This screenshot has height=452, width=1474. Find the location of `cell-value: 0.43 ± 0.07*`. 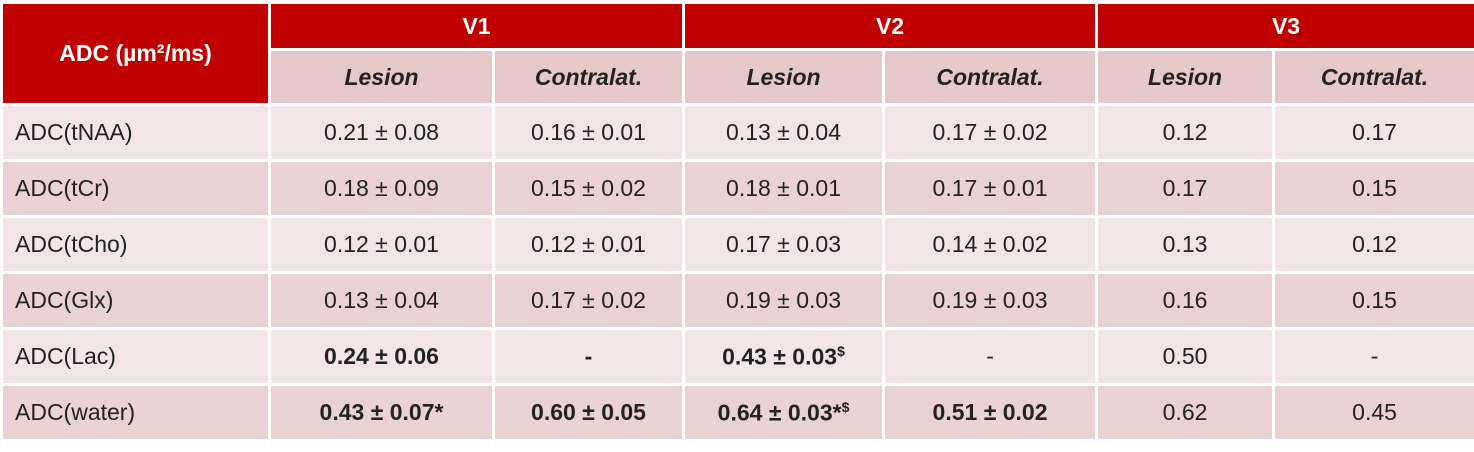

cell-value: 0.43 ± 0.07* is located at coordinates (382, 412).